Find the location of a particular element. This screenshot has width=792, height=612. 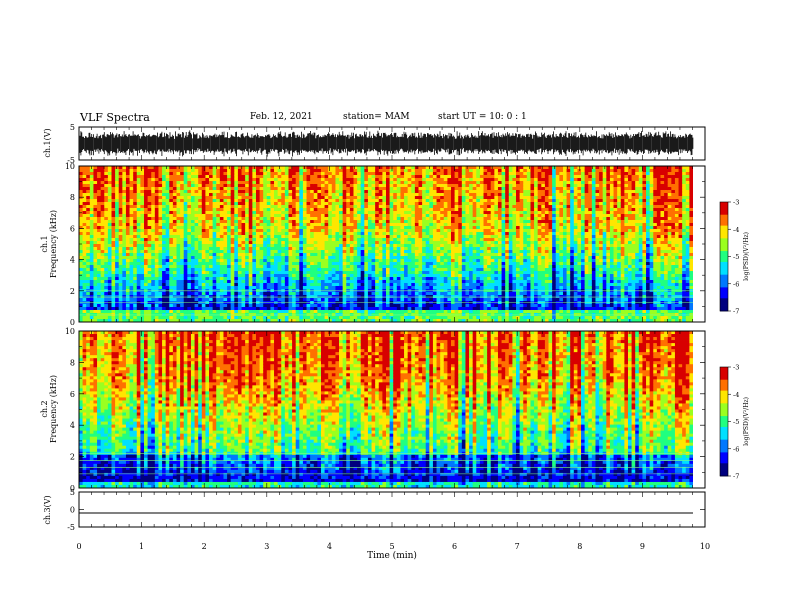

x-tick-label: 1 is located at coordinates (141, 546).